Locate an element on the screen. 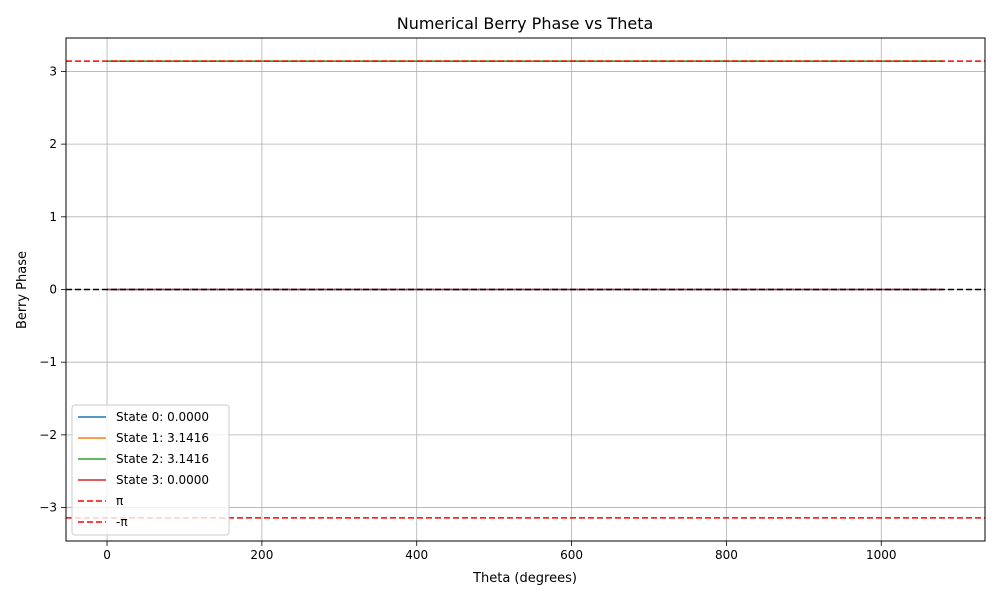  y-axis-label: Berry Phase is located at coordinates (22, 290).